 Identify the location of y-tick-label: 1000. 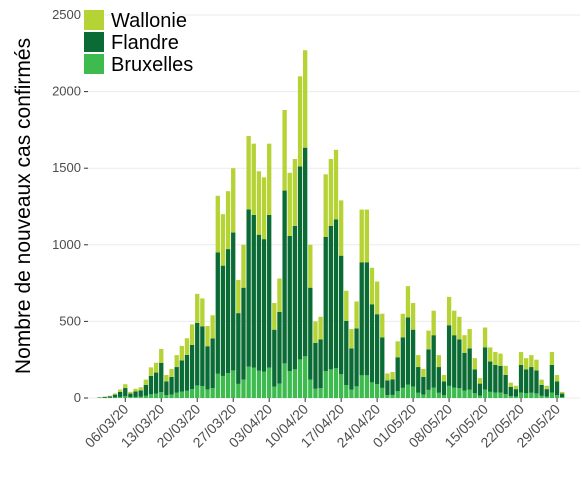
(66, 244).